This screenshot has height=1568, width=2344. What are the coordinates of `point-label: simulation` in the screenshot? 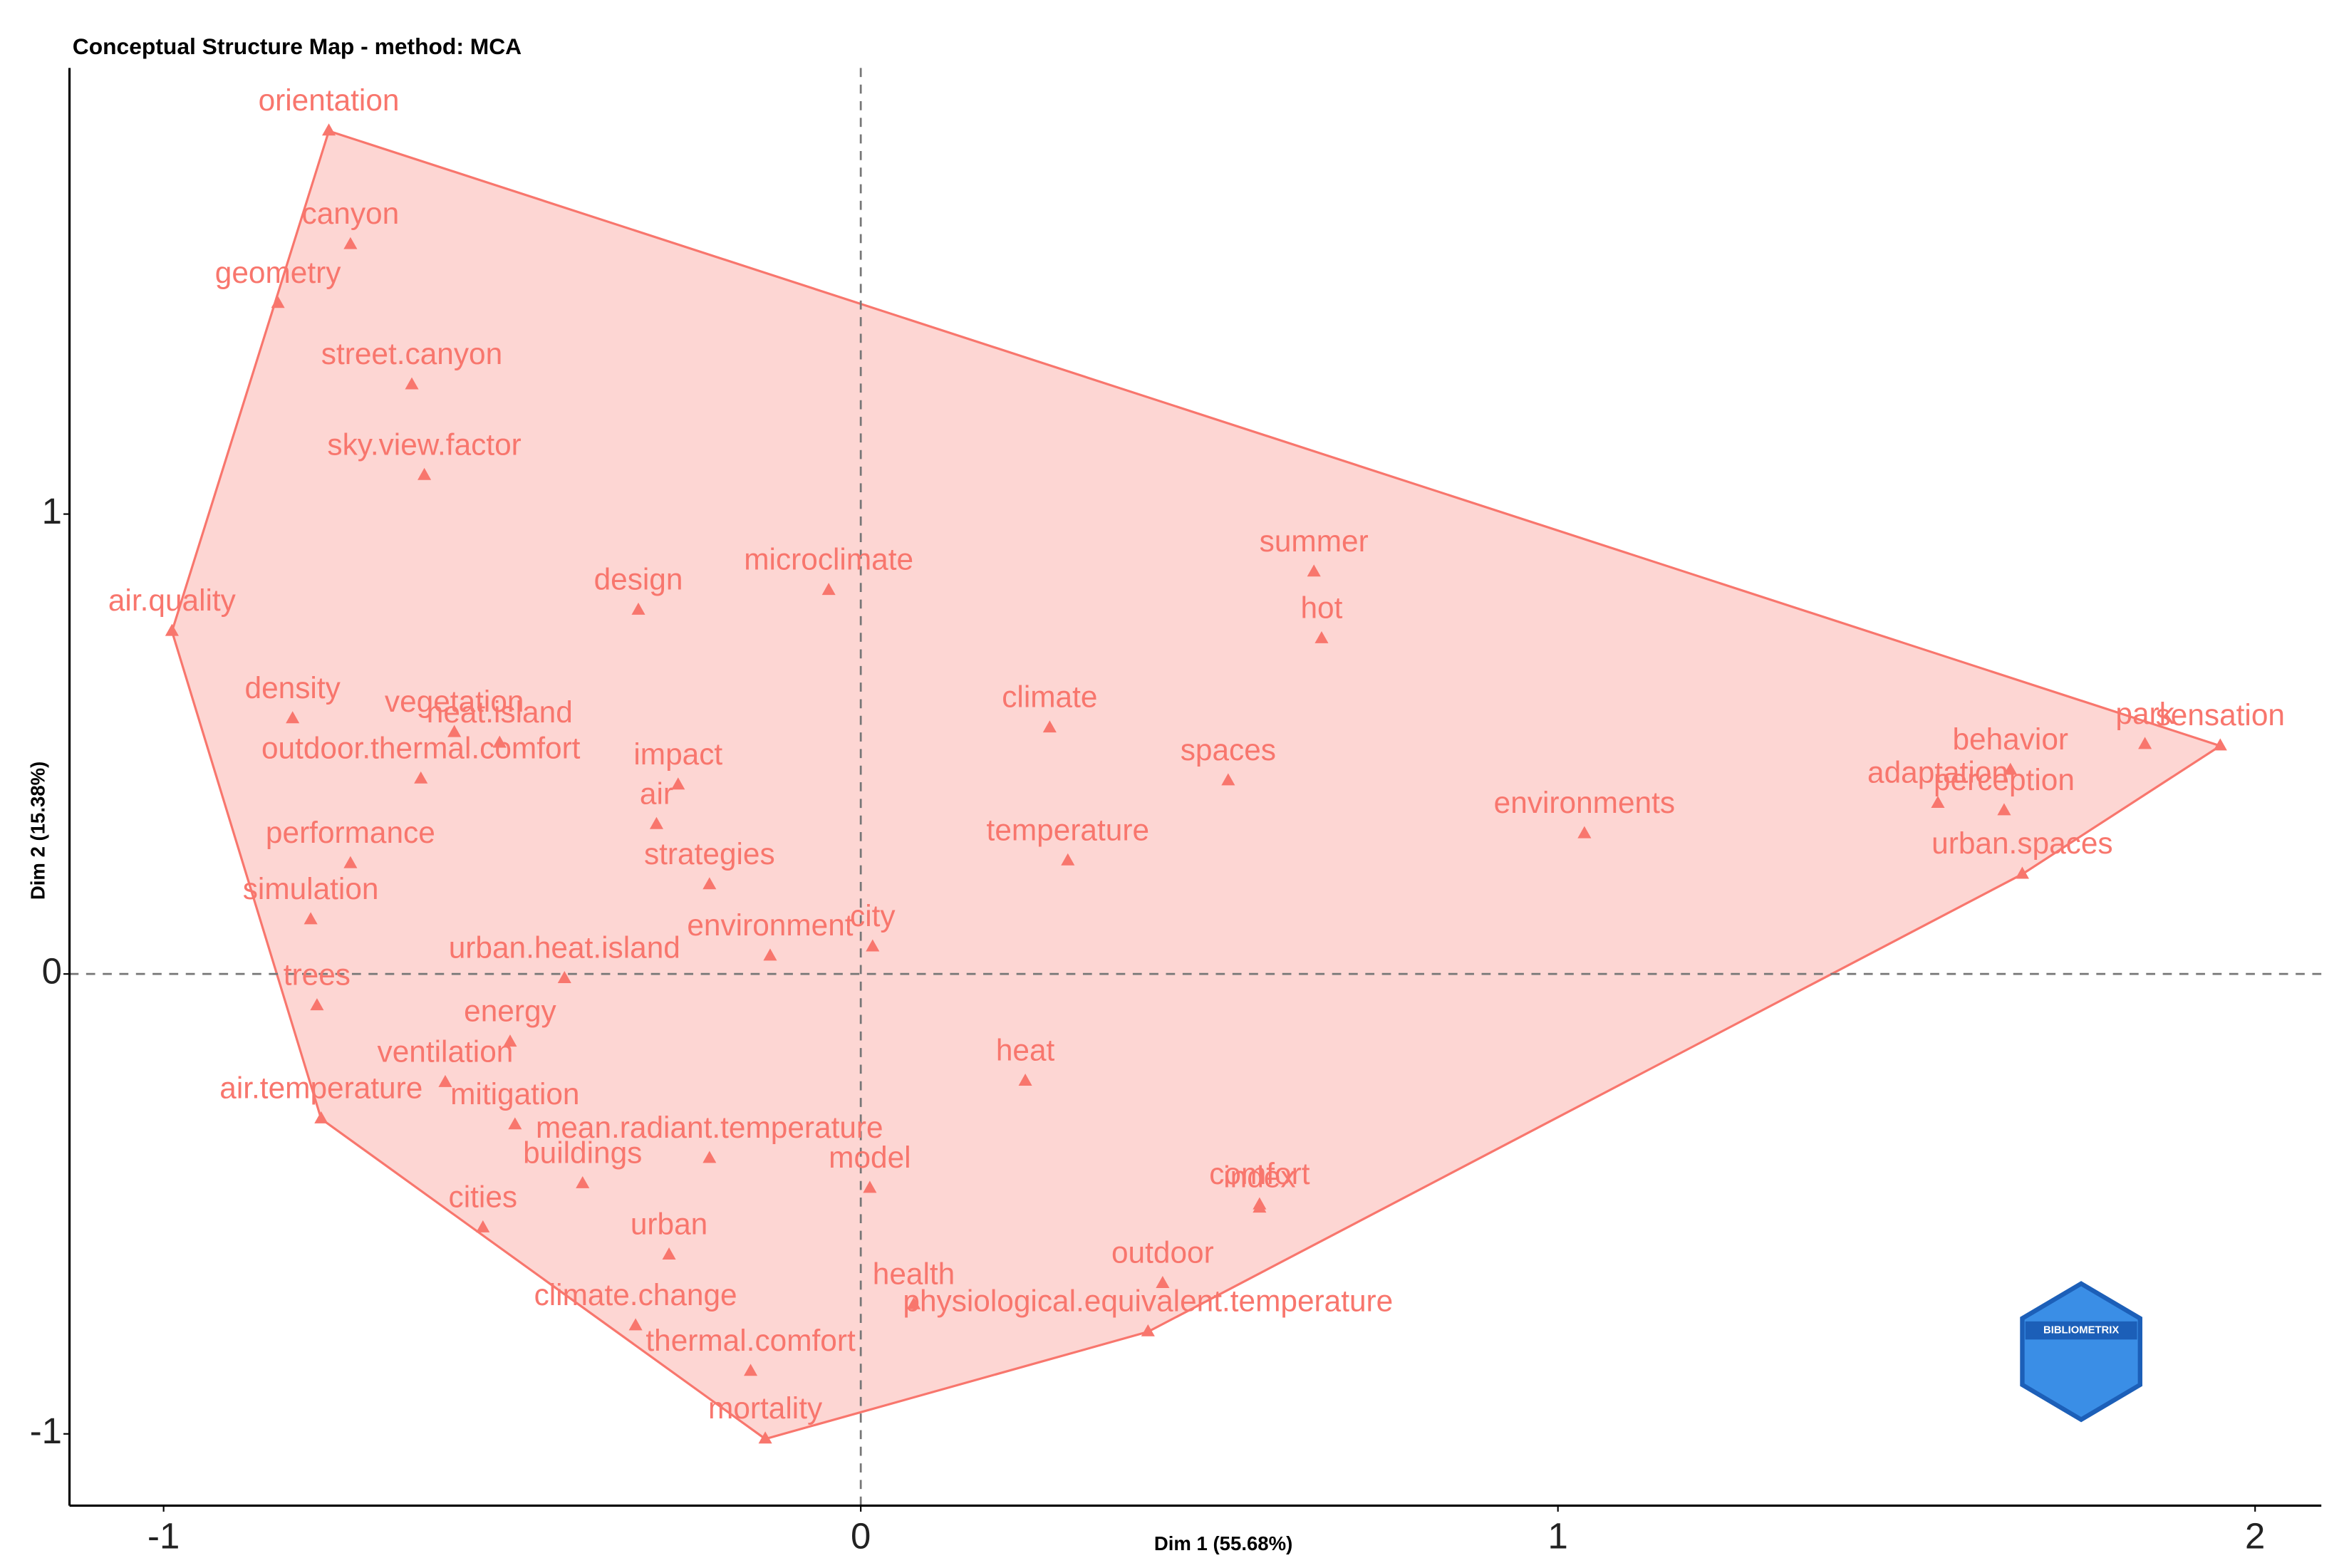 It's located at (311, 888).